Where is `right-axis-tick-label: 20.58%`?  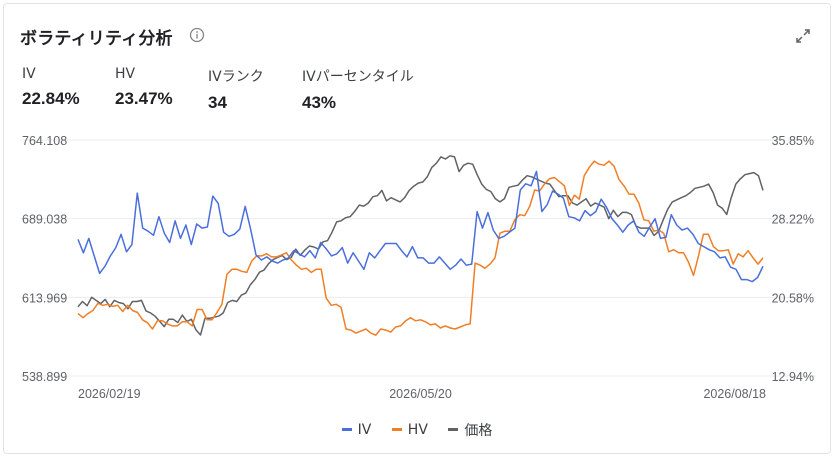 right-axis-tick-label: 20.58% is located at coordinates (793, 298).